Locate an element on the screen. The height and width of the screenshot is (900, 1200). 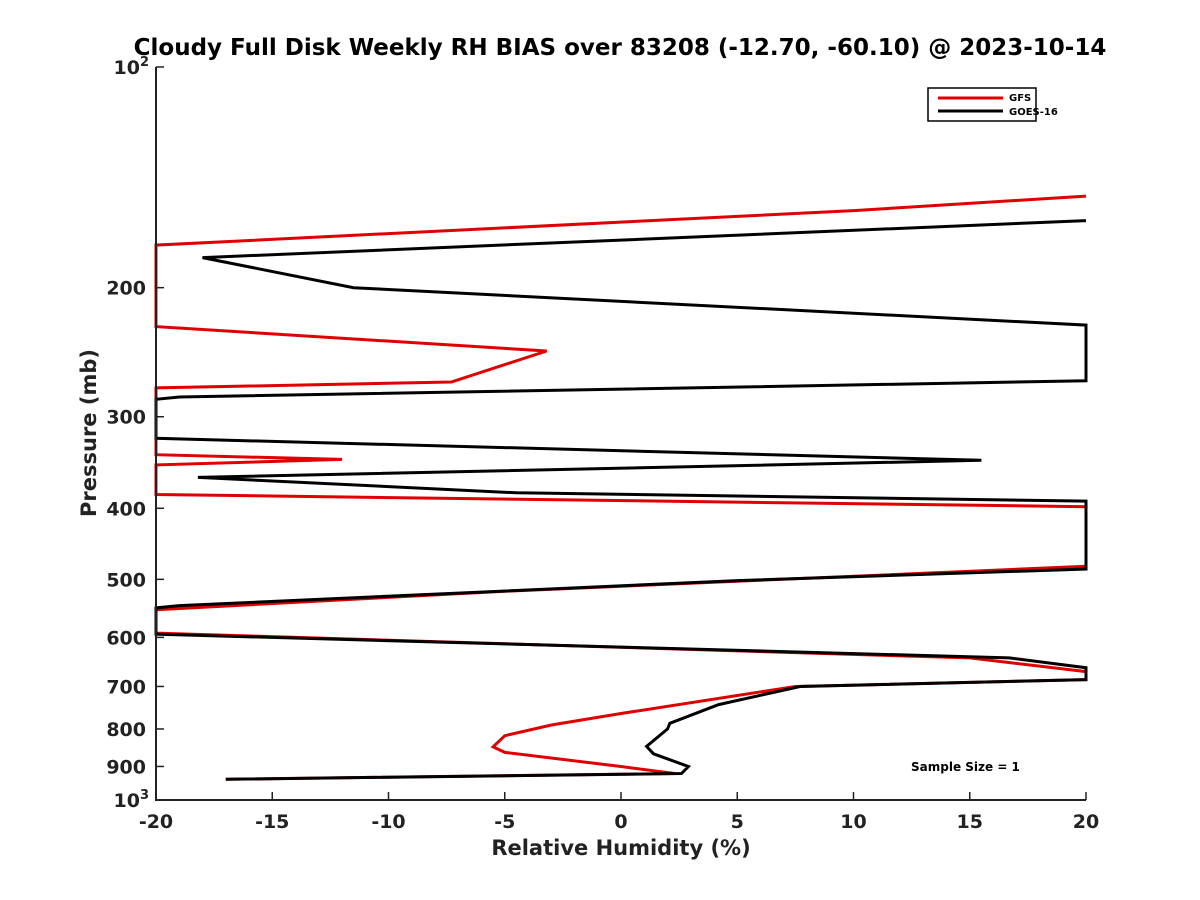
x-tick-label: 10 is located at coordinates (853, 822).